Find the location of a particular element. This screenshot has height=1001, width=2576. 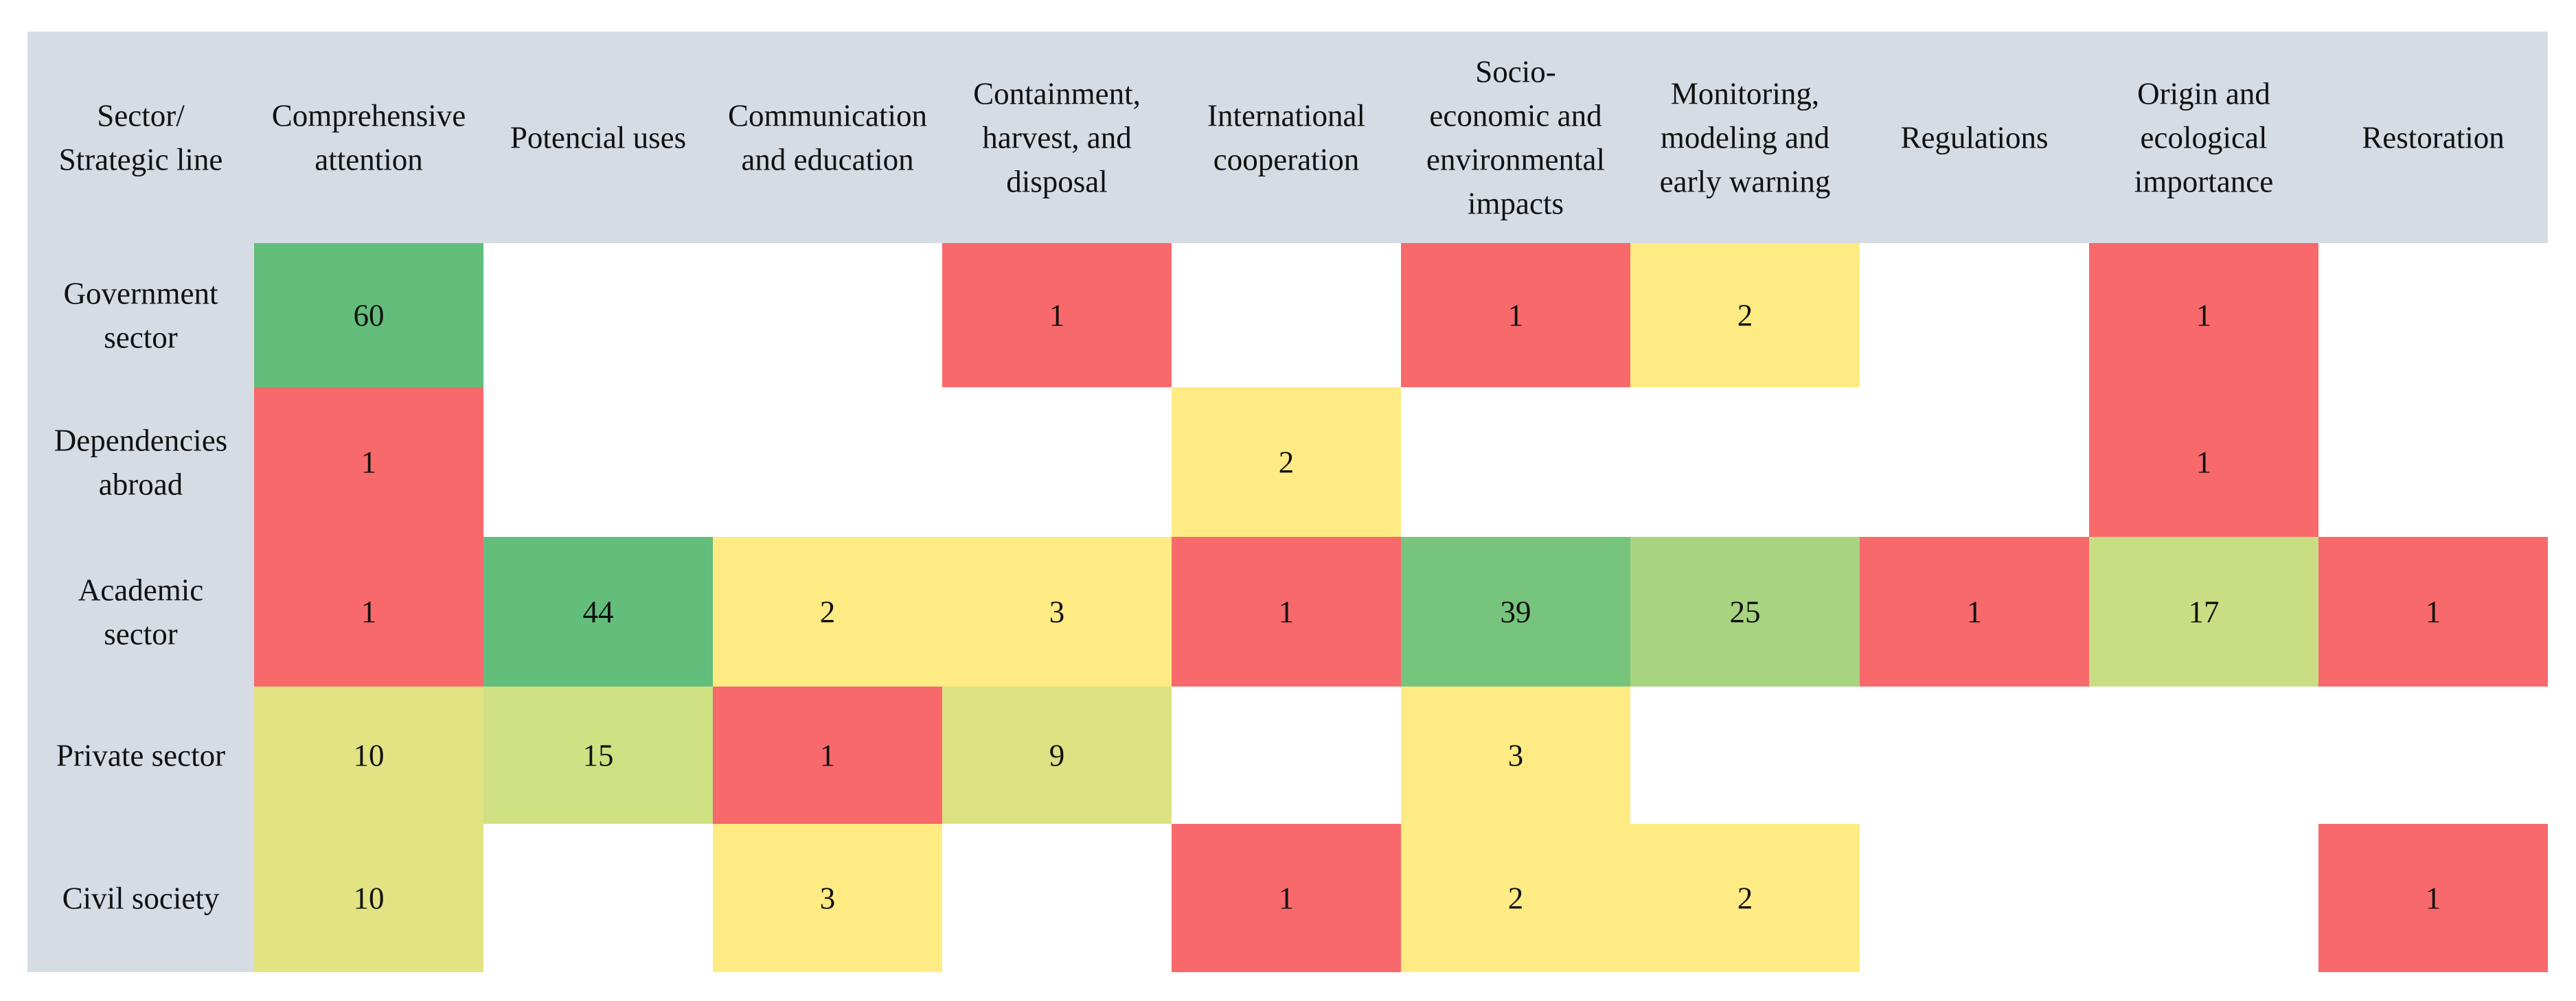

row-header-band is located at coordinates (140, 607).